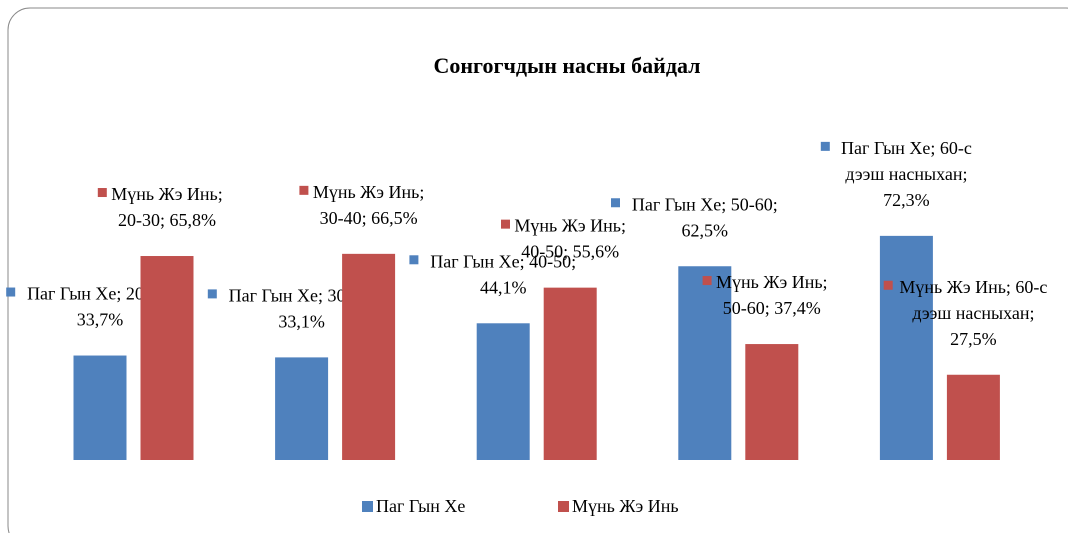 The height and width of the screenshot is (533, 1068). What do you see at coordinates (705, 217) in the screenshot?
I see `data-label: Паг Гын Хе; 50-60; 62,5%` at bounding box center [705, 217].